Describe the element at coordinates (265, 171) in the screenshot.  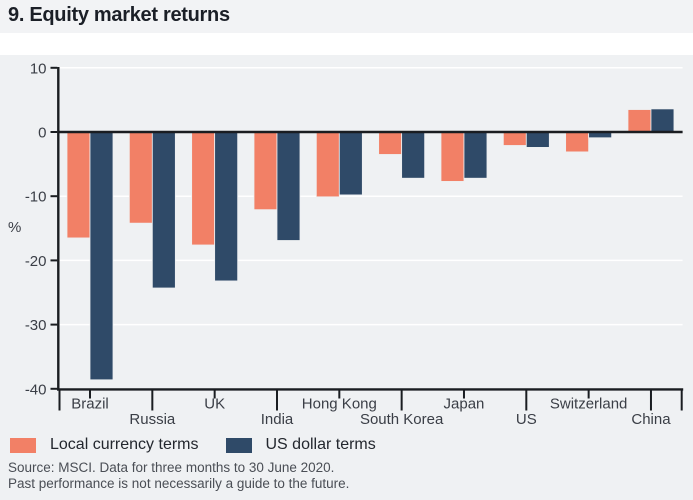
I see `bar-local-currency-terms-india` at that location.